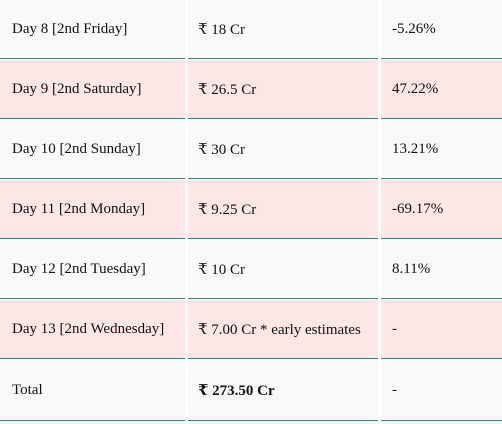 The image size is (502, 424). What do you see at coordinates (222, 149) in the screenshot?
I see `collection-cell: ₹ 30 Cr` at bounding box center [222, 149].